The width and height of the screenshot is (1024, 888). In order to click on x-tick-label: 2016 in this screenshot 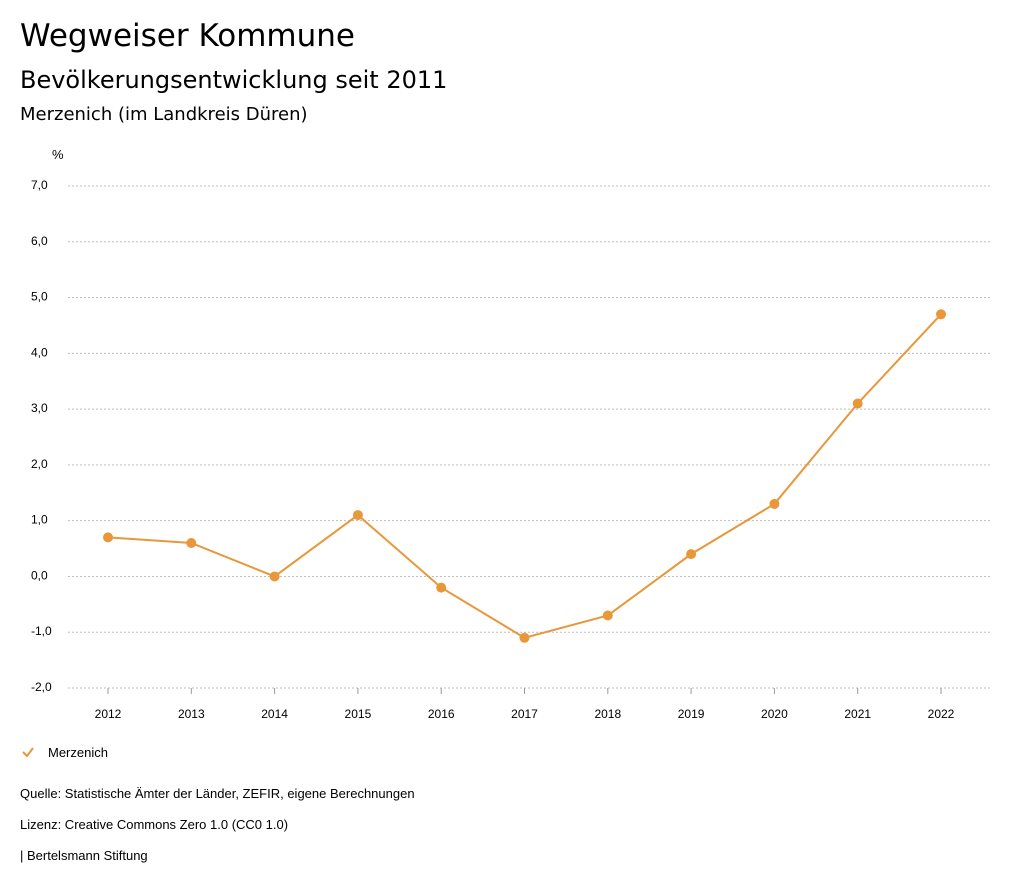, I will do `click(441, 714)`.